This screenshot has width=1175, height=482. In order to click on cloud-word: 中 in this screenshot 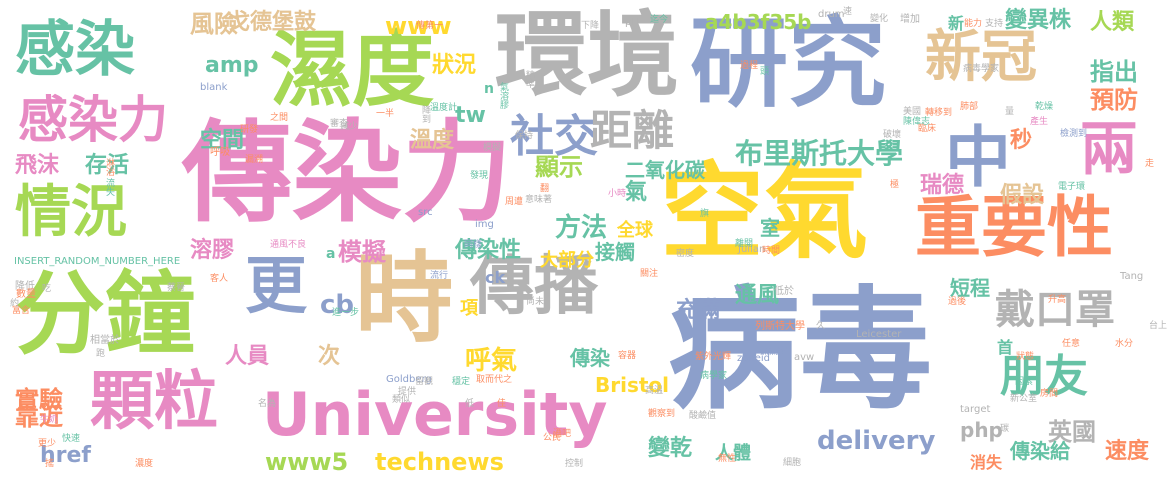, I will do `click(978, 157)`.